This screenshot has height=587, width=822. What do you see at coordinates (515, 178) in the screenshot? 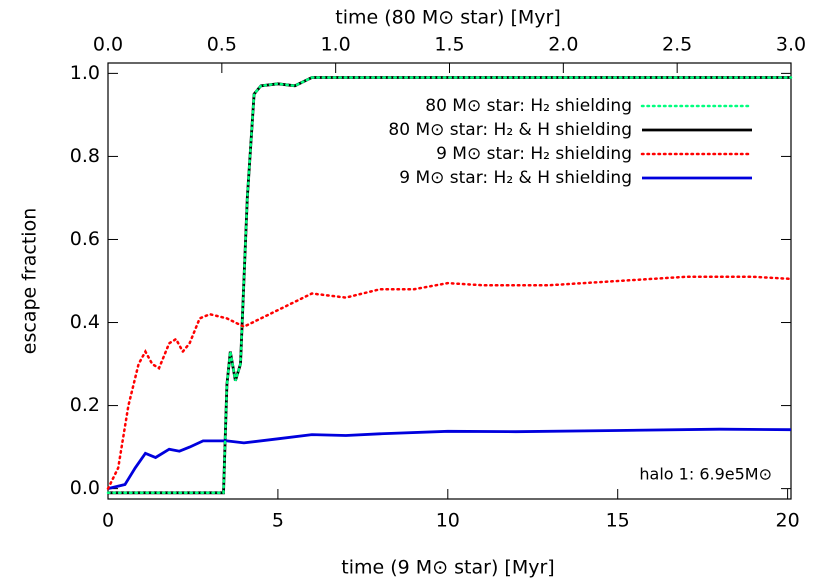
I see `legend-label: 9 M⊙ star: H₂ & H shielding` at bounding box center [515, 178].